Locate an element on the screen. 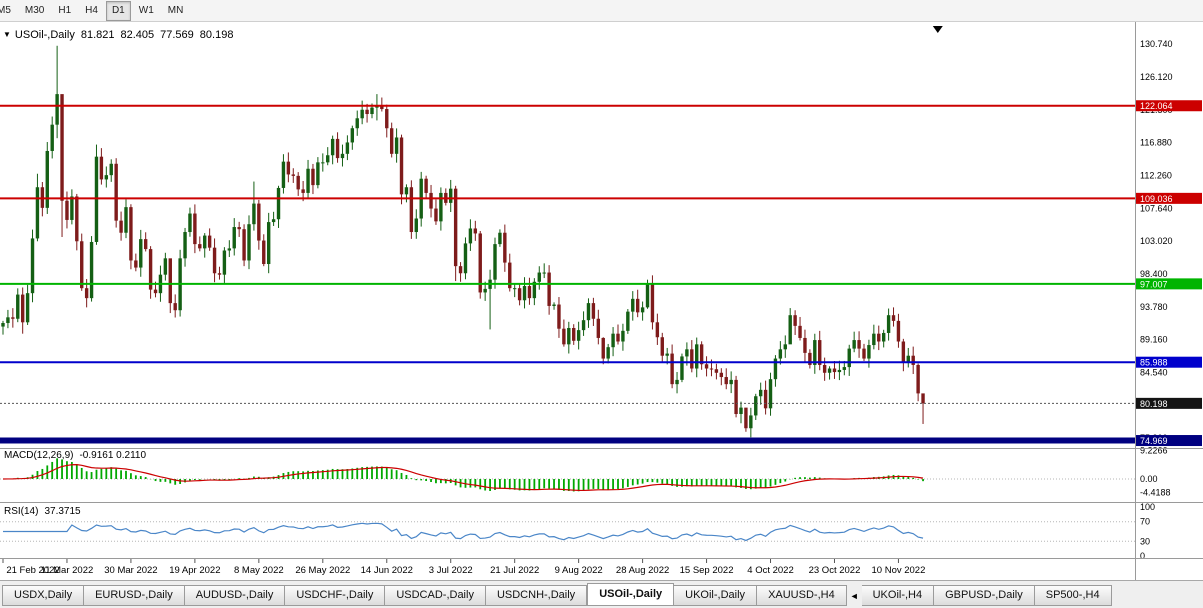 This screenshot has width=1203, height=608. svg-text: 0 is located at coordinates (1142, 556).